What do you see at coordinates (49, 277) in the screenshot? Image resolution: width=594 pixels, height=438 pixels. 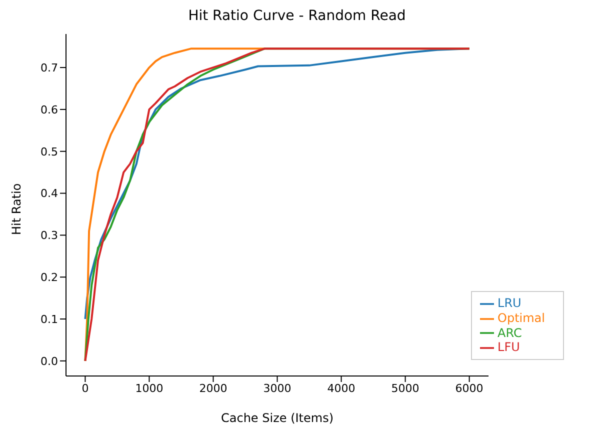 I see `y-tick-label: 0.2` at bounding box center [49, 277].